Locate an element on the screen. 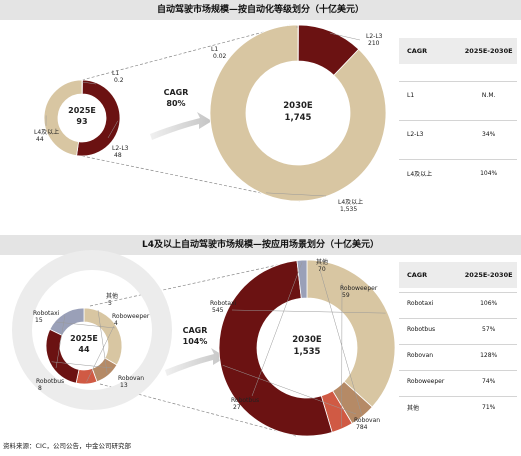 Image resolution: width=521 pixels, height=456 pixels. table-cell-cagr: 128% is located at coordinates (489, 355).